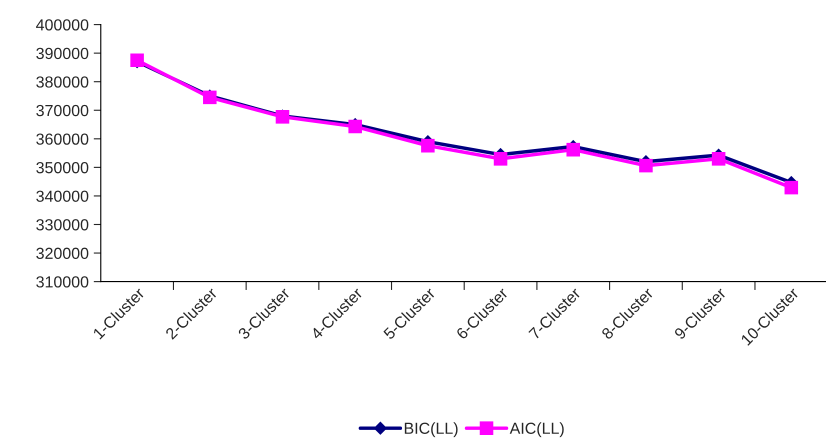  What do you see at coordinates (62, 110) in the screenshot?
I see `y-tick-label: 370000` at bounding box center [62, 110].